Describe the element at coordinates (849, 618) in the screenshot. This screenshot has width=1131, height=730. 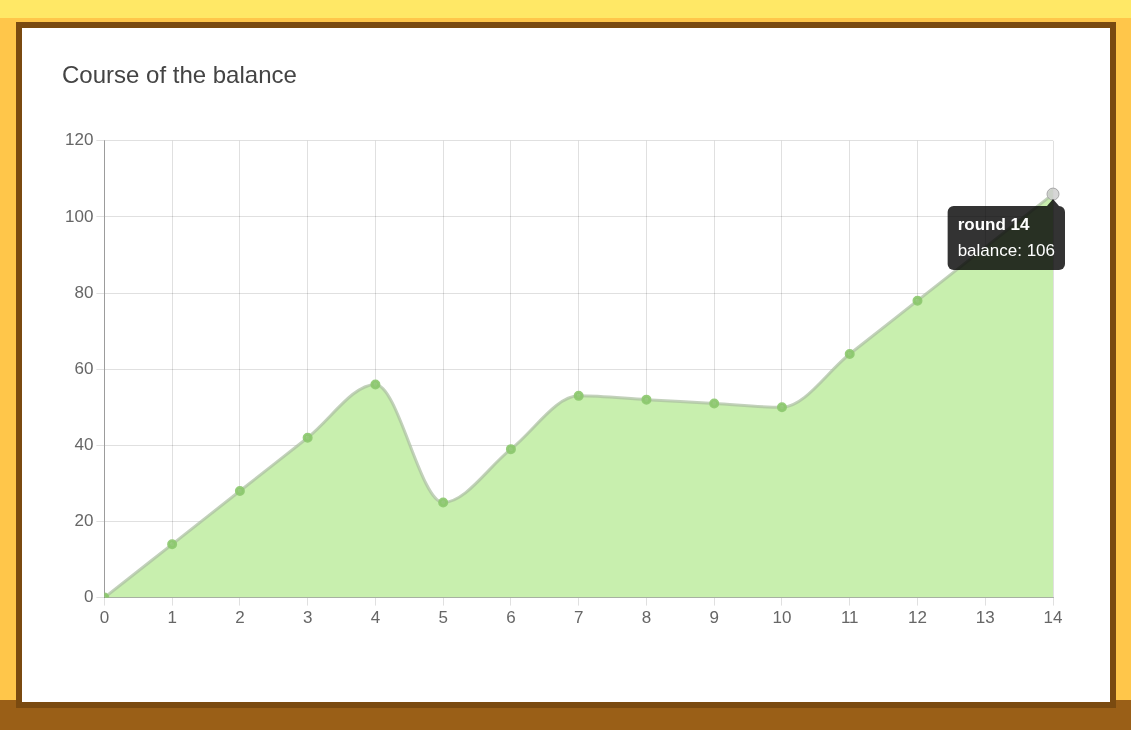
I see `x-tick-label: 11` at that location.